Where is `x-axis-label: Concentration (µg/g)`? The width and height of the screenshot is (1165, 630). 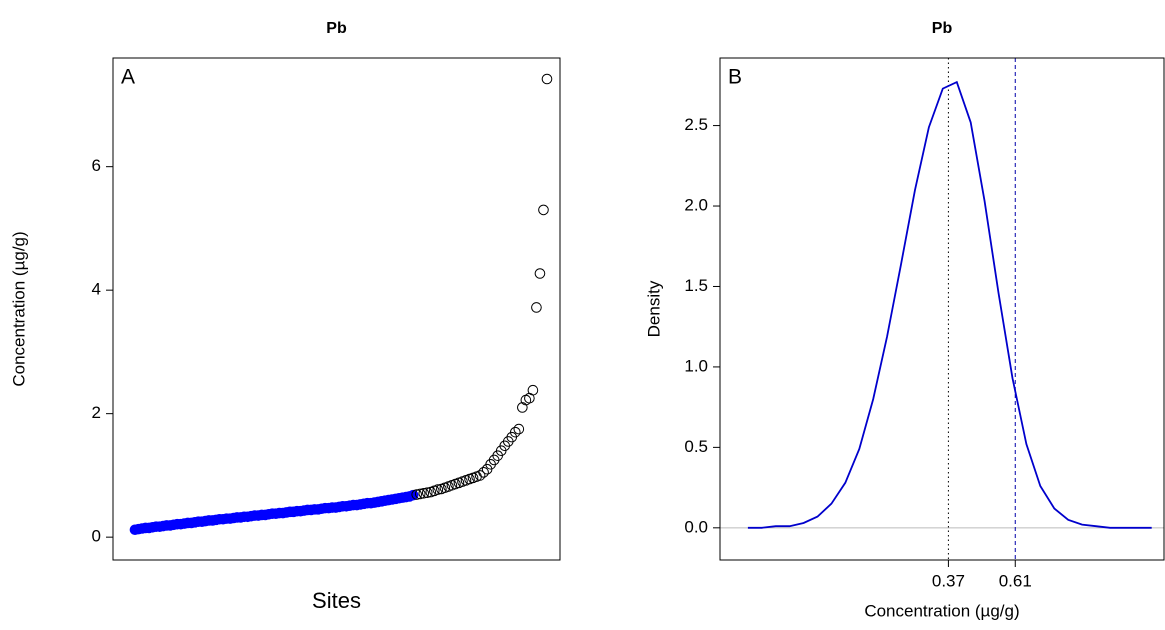
x-axis-label: Concentration (µg/g) is located at coordinates (941, 610).